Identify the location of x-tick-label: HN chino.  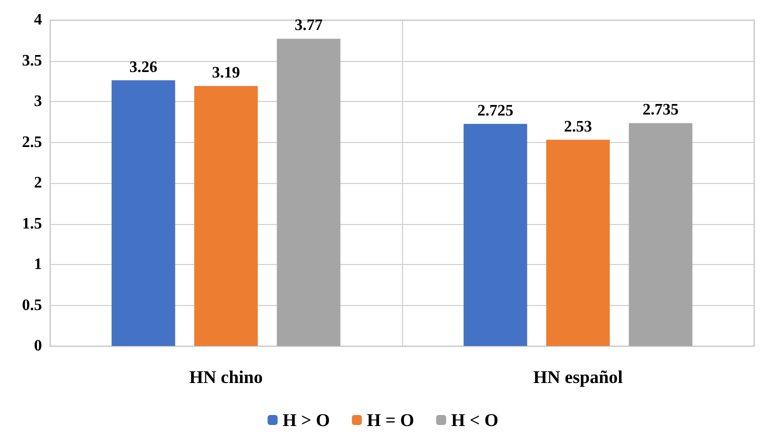
(226, 377).